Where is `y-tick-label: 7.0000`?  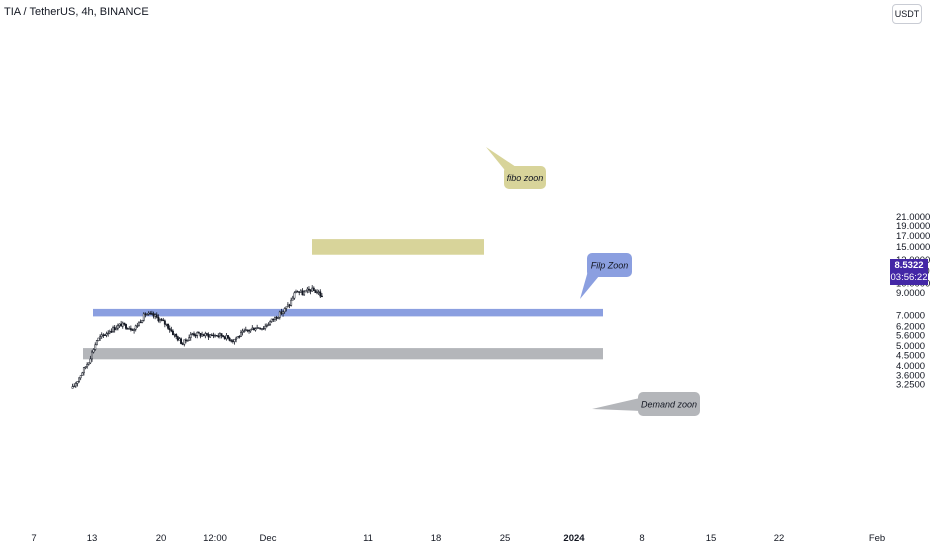
y-tick-label: 7.0000 is located at coordinates (910, 316).